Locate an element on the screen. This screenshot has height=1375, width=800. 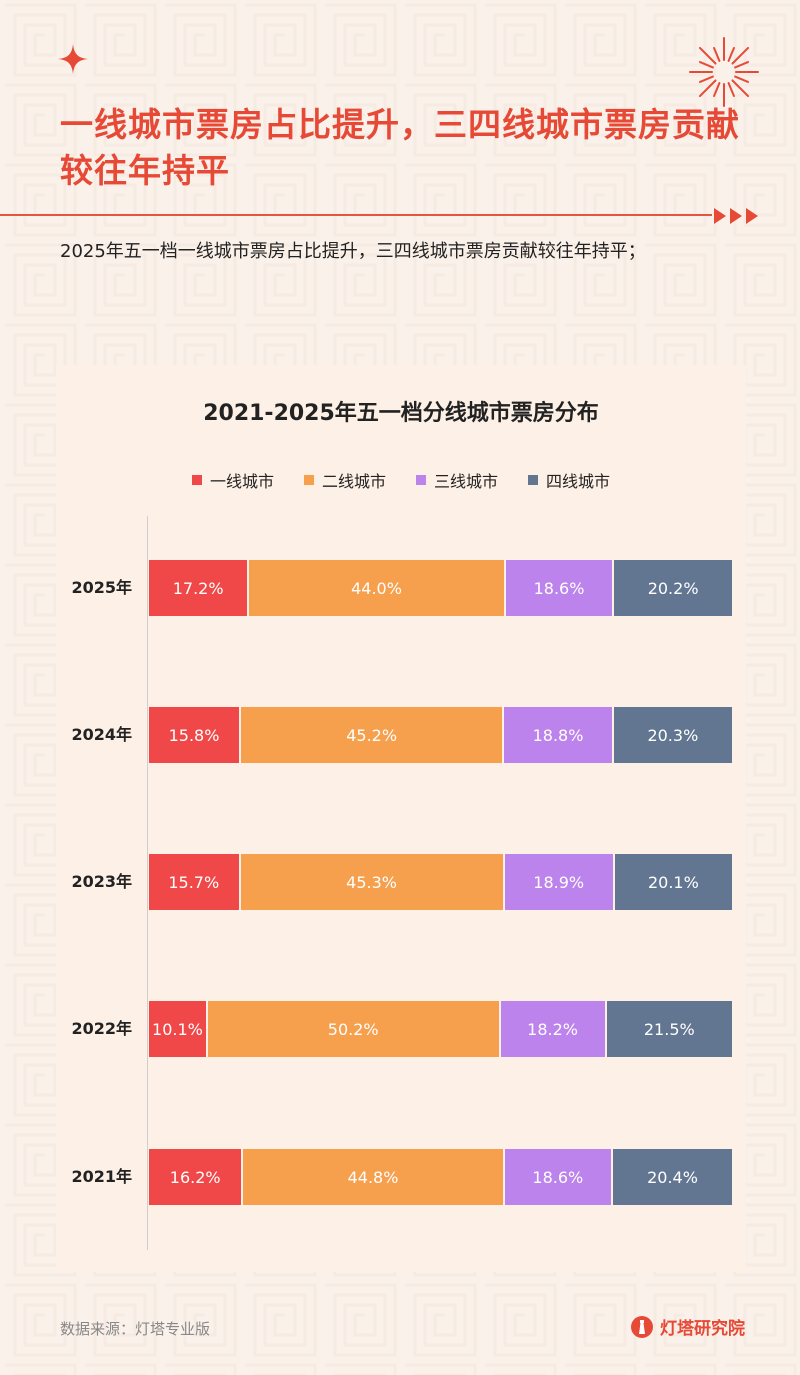
triple-arrow-icon is located at coordinates (736, 216).